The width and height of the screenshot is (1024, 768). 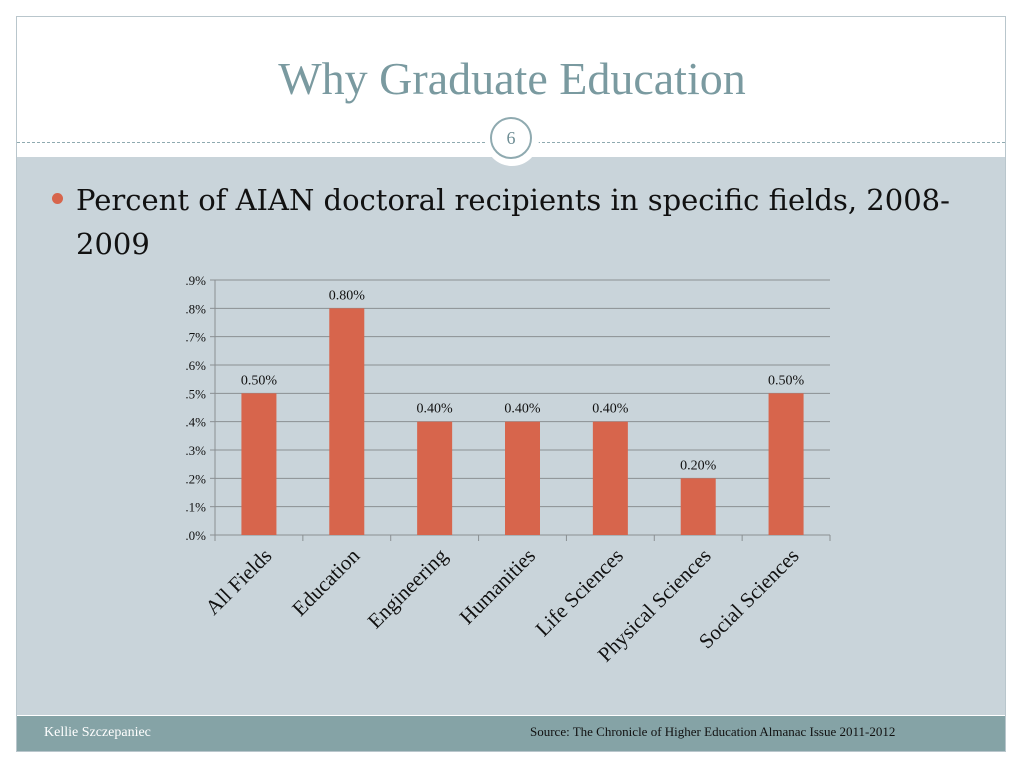 What do you see at coordinates (195, 393) in the screenshot?
I see `y-tick-label: .5%` at bounding box center [195, 393].